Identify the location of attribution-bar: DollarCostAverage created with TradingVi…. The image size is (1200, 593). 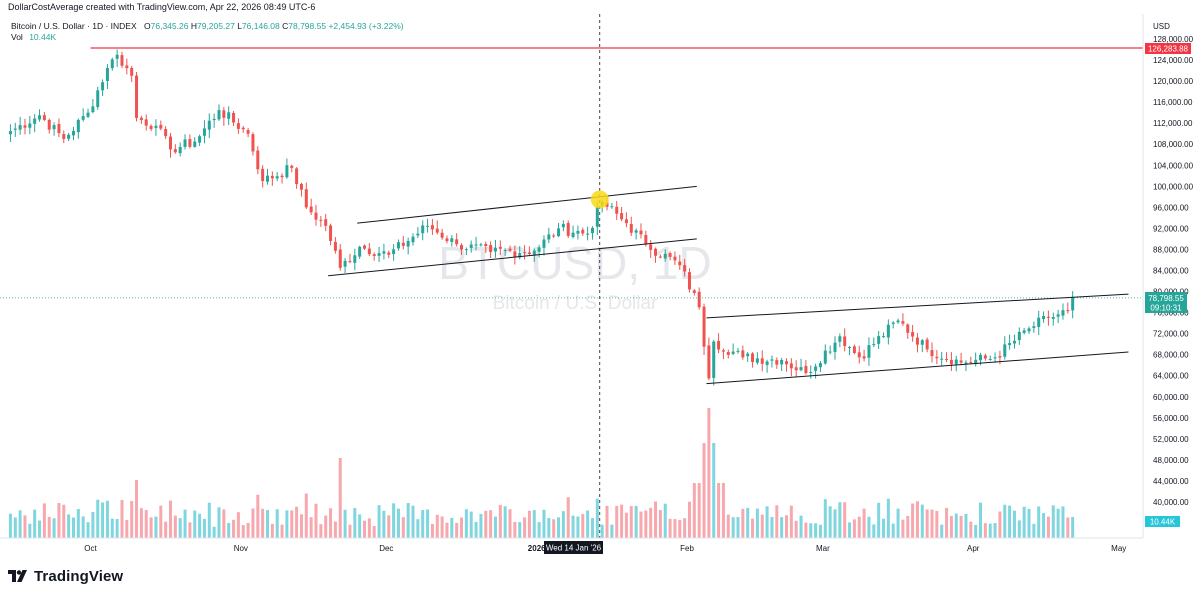
(600, 7).